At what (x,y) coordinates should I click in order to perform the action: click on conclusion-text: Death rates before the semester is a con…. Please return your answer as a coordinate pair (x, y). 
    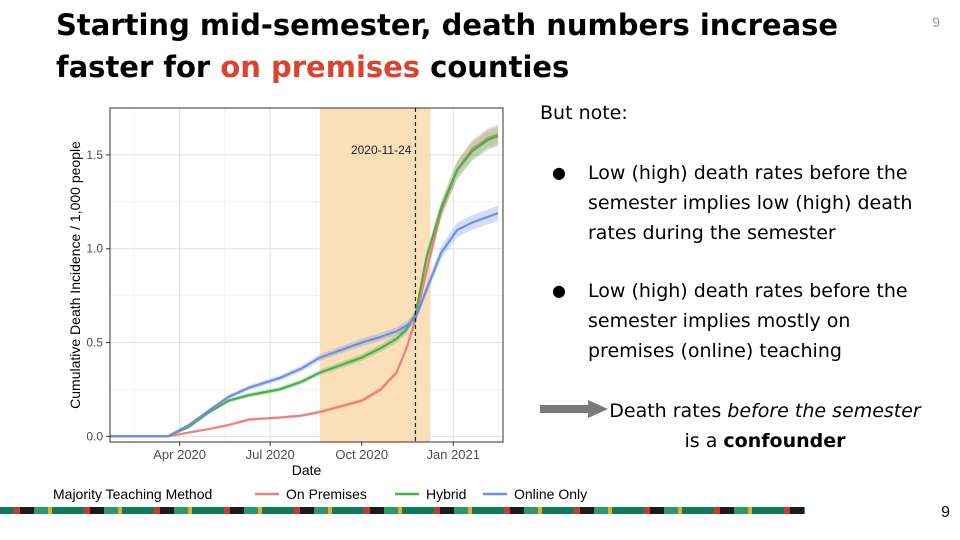
    Looking at the image, I should click on (765, 426).